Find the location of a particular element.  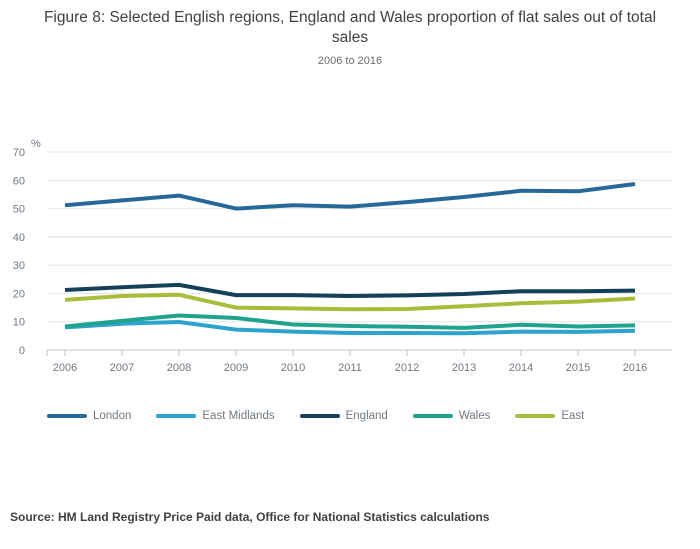

legend-label: Wales is located at coordinates (474, 416).